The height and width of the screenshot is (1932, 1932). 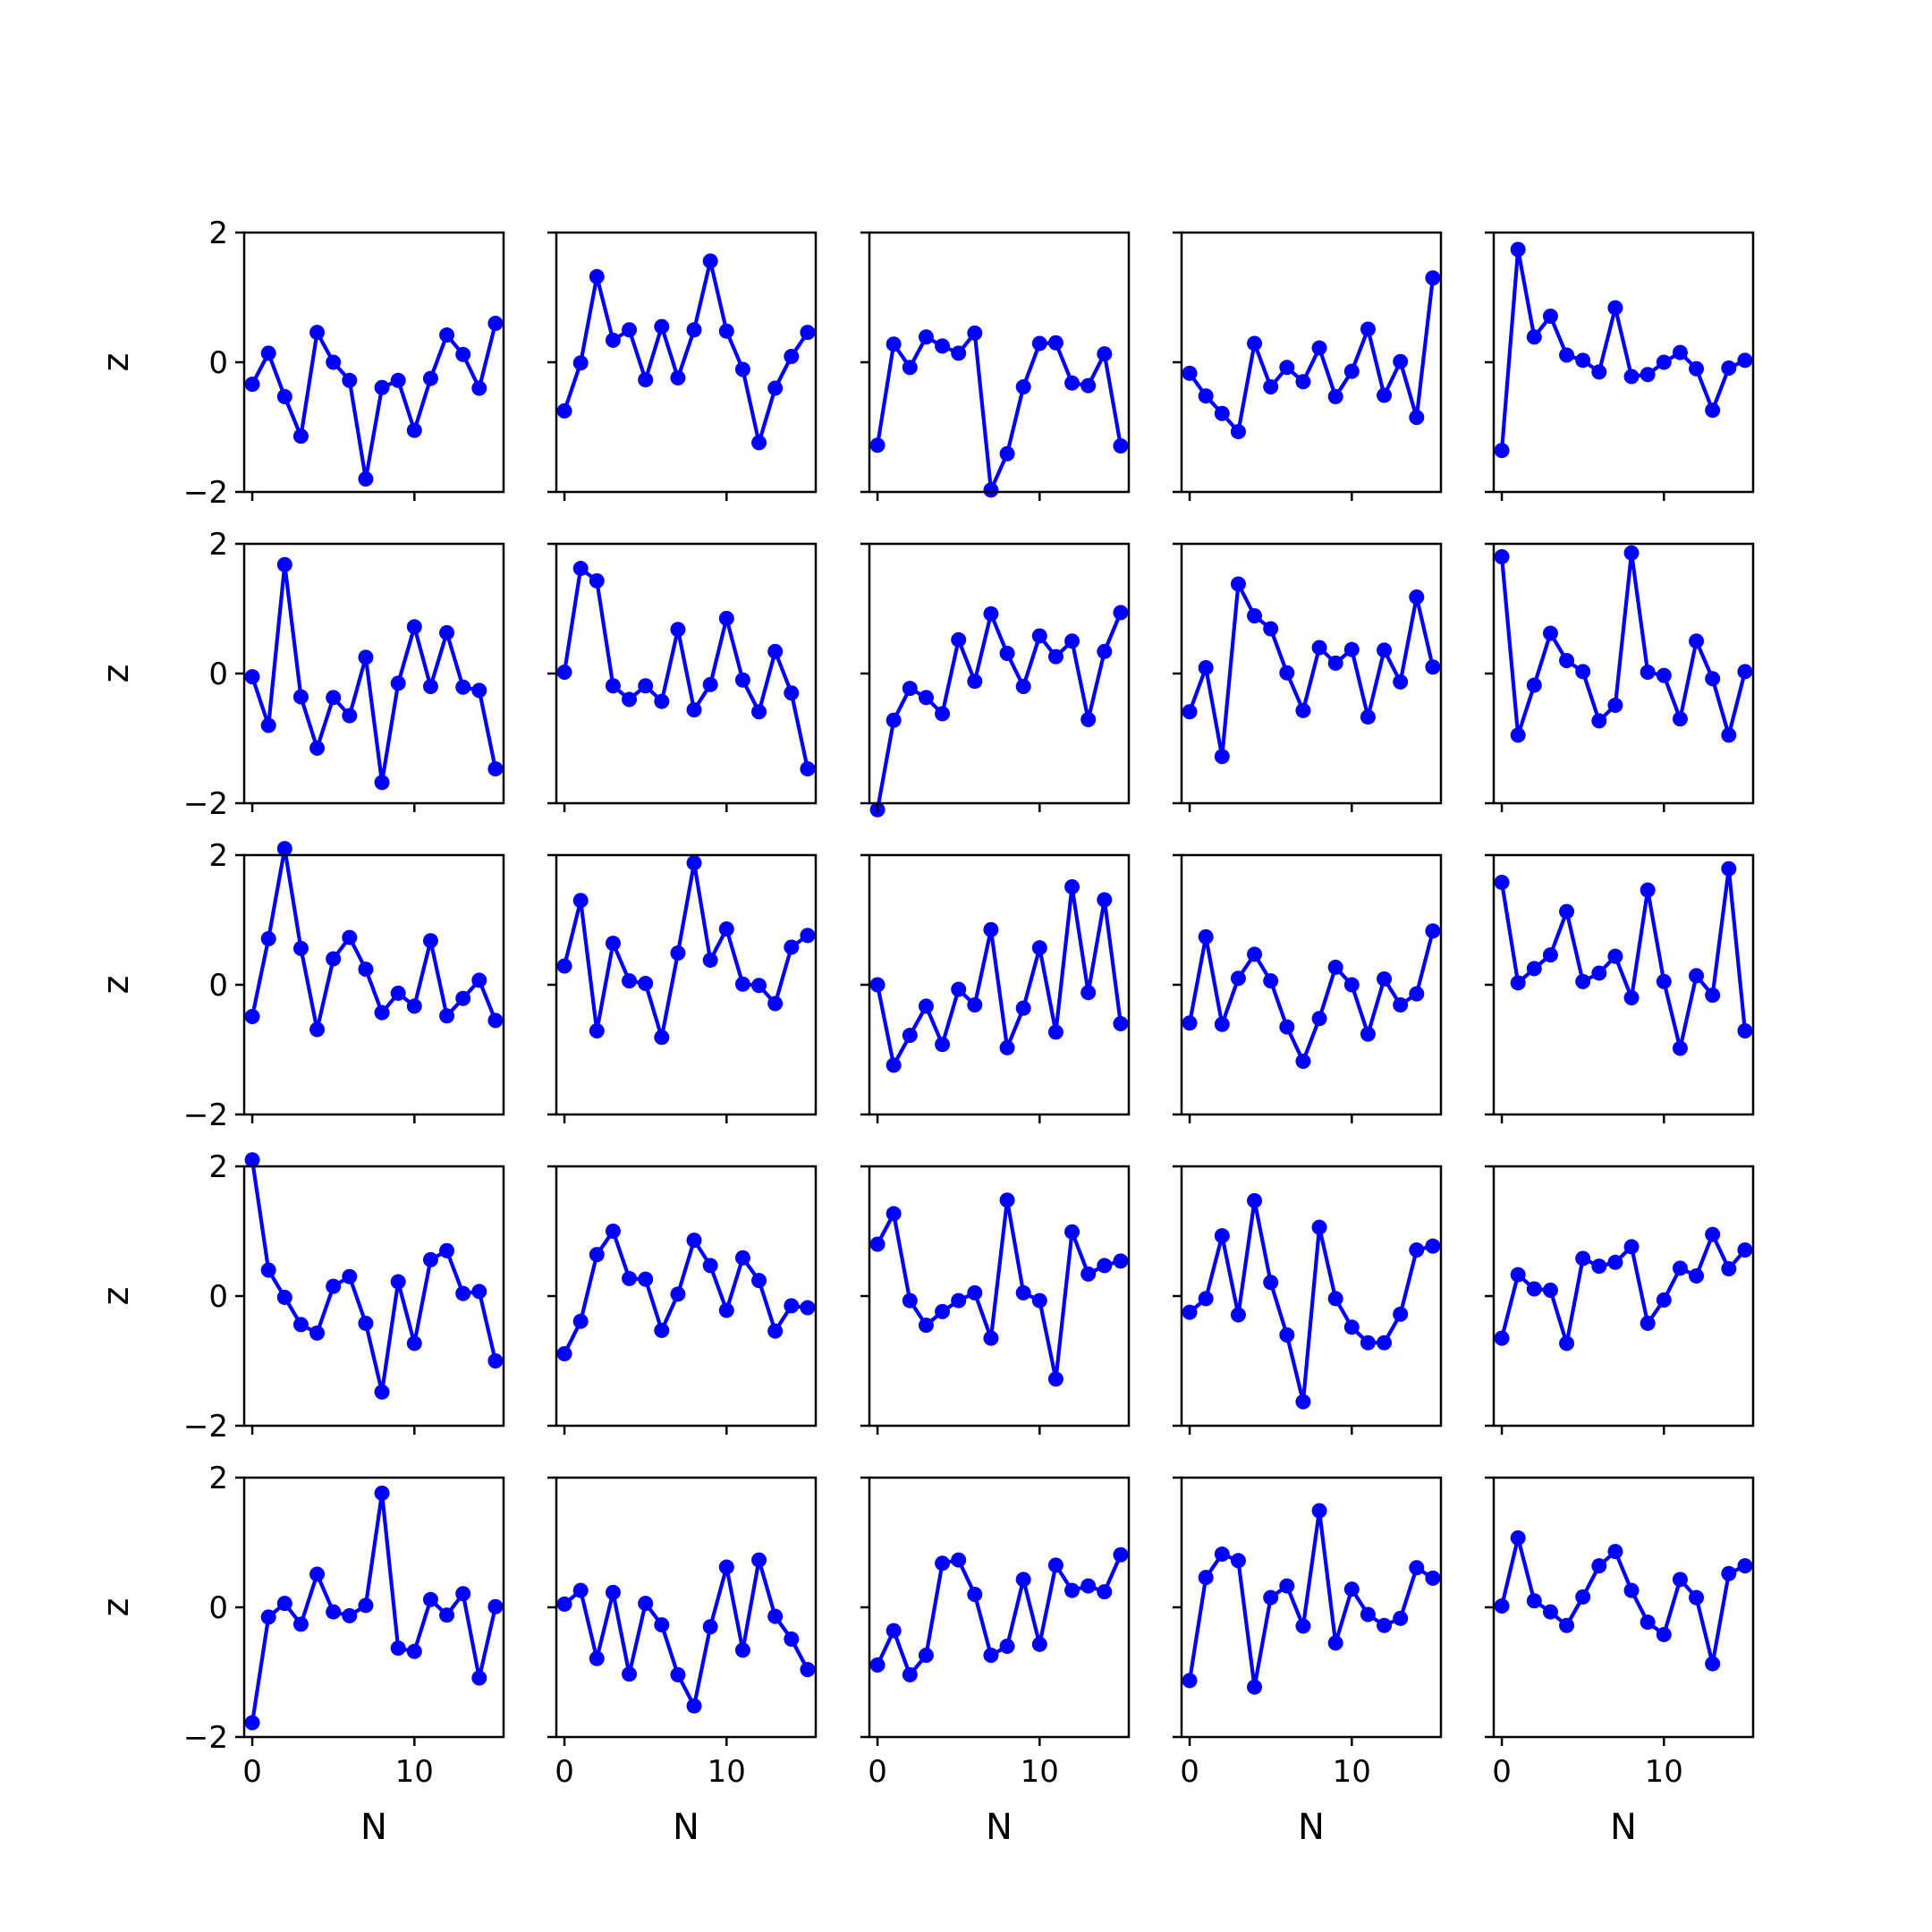 I want to click on subplot-r4-c2, so click(x=682, y=1300).